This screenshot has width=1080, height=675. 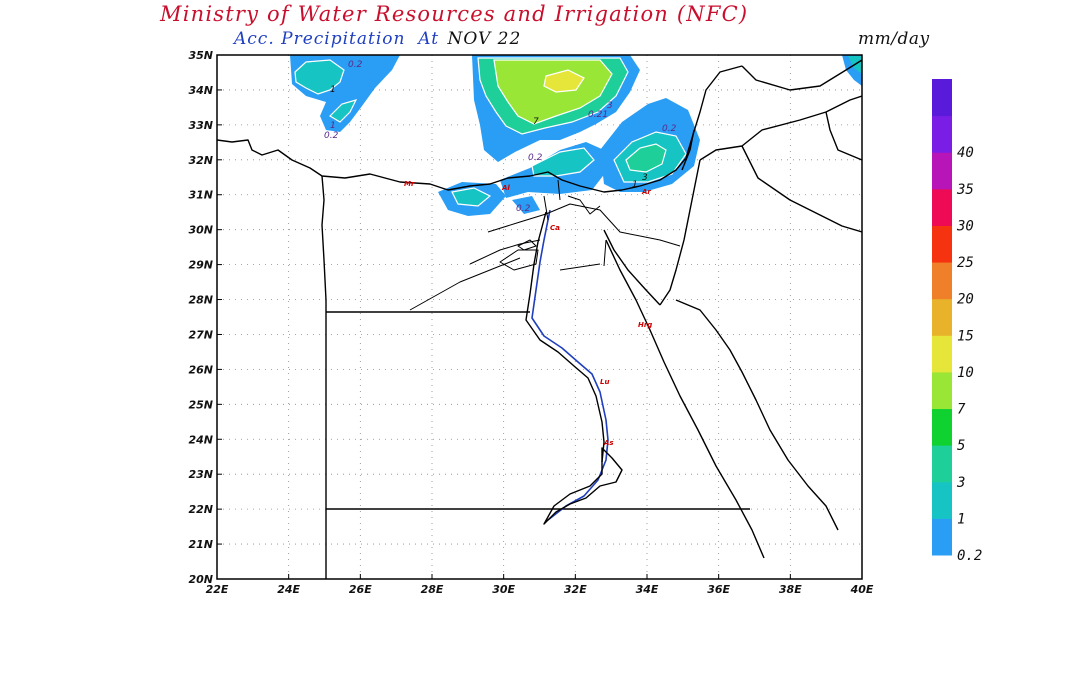 What do you see at coordinates (200, 160) in the screenshot?
I see `lat-tick-label: 32N` at bounding box center [200, 160].